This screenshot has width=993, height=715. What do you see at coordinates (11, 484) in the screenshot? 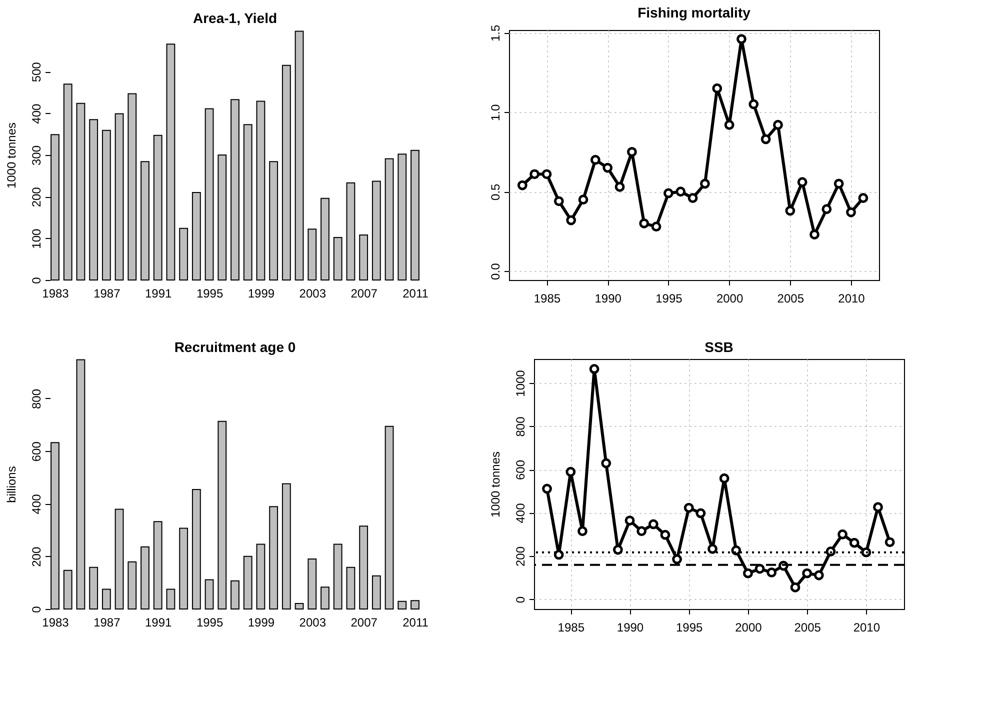
I see `y-axis-title: billions` at bounding box center [11, 484].